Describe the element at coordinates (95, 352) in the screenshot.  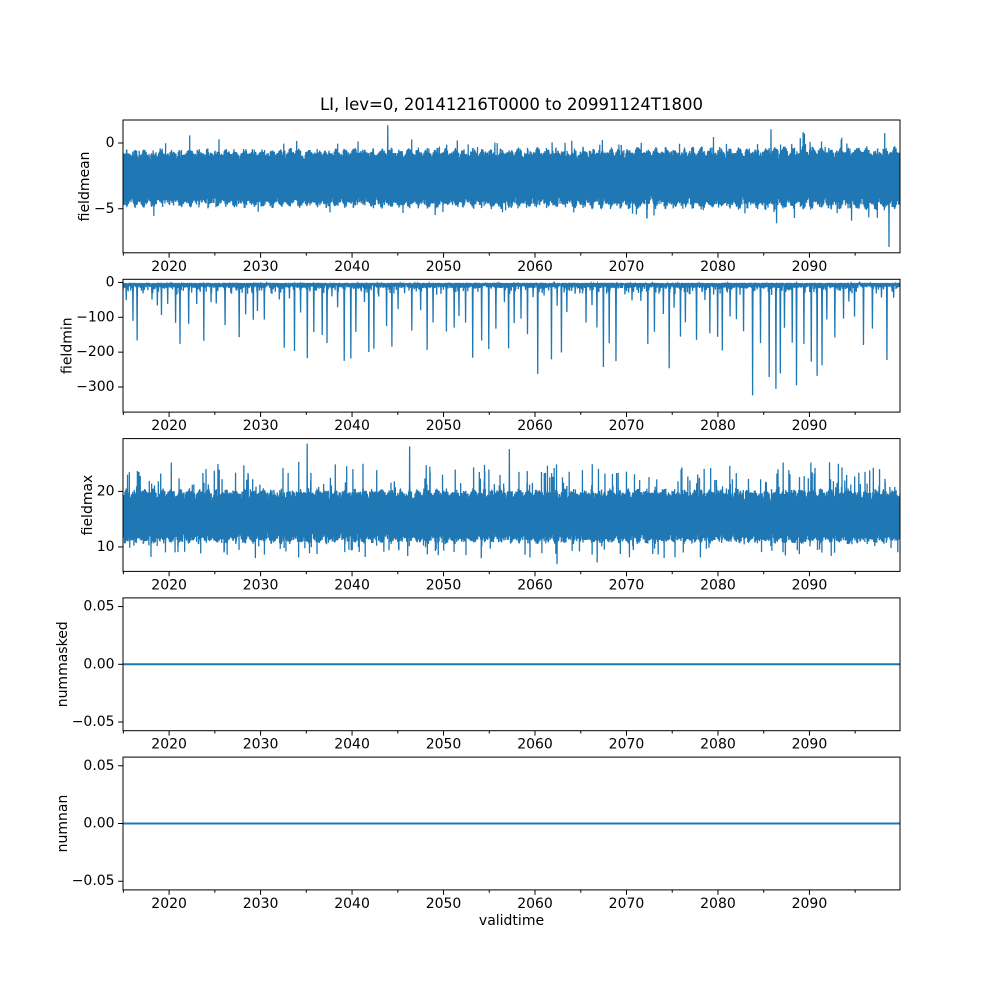
I see `y-tick-label: −200` at that location.